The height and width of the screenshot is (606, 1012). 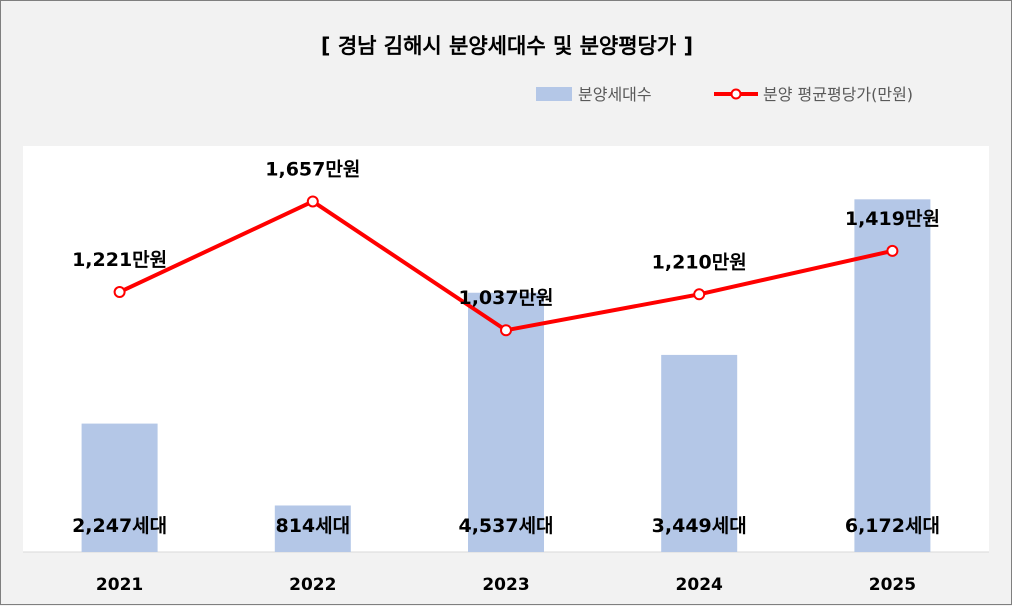 I want to click on legend-swatch-marker, so click(x=736, y=94).